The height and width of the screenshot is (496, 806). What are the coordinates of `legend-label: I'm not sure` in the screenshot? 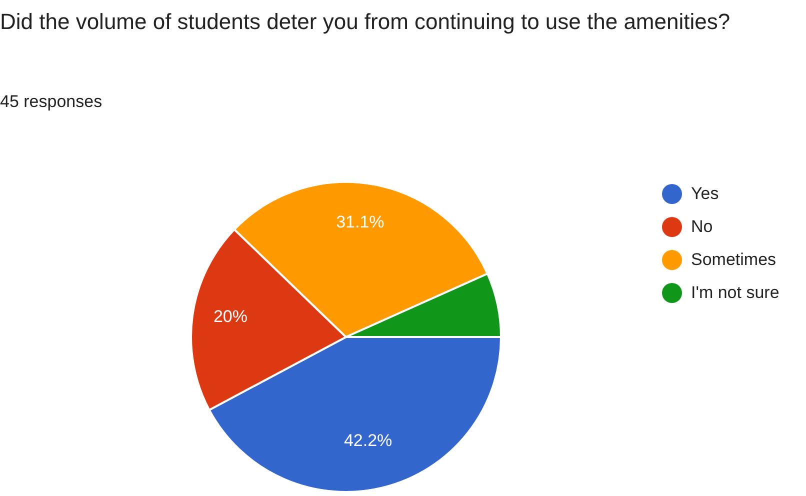 It's located at (735, 292).